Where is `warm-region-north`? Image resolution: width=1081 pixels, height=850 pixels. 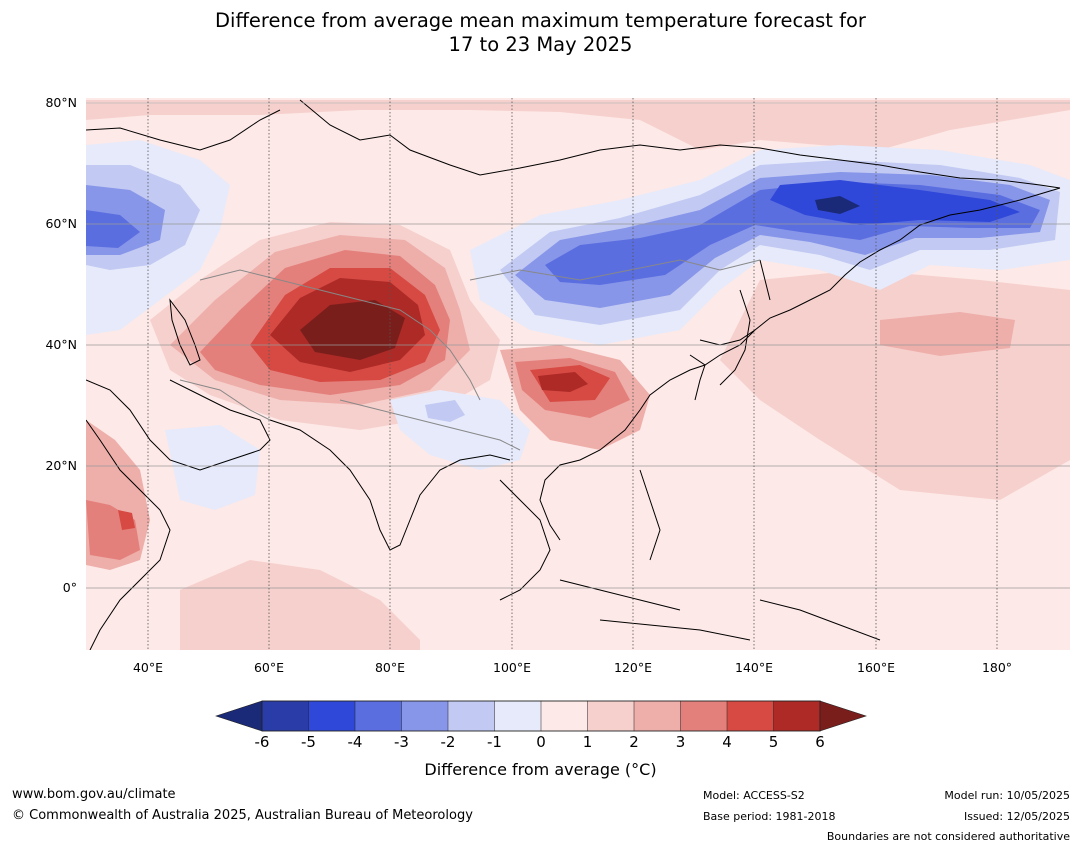
warm-region-north is located at coordinates (578, 125).